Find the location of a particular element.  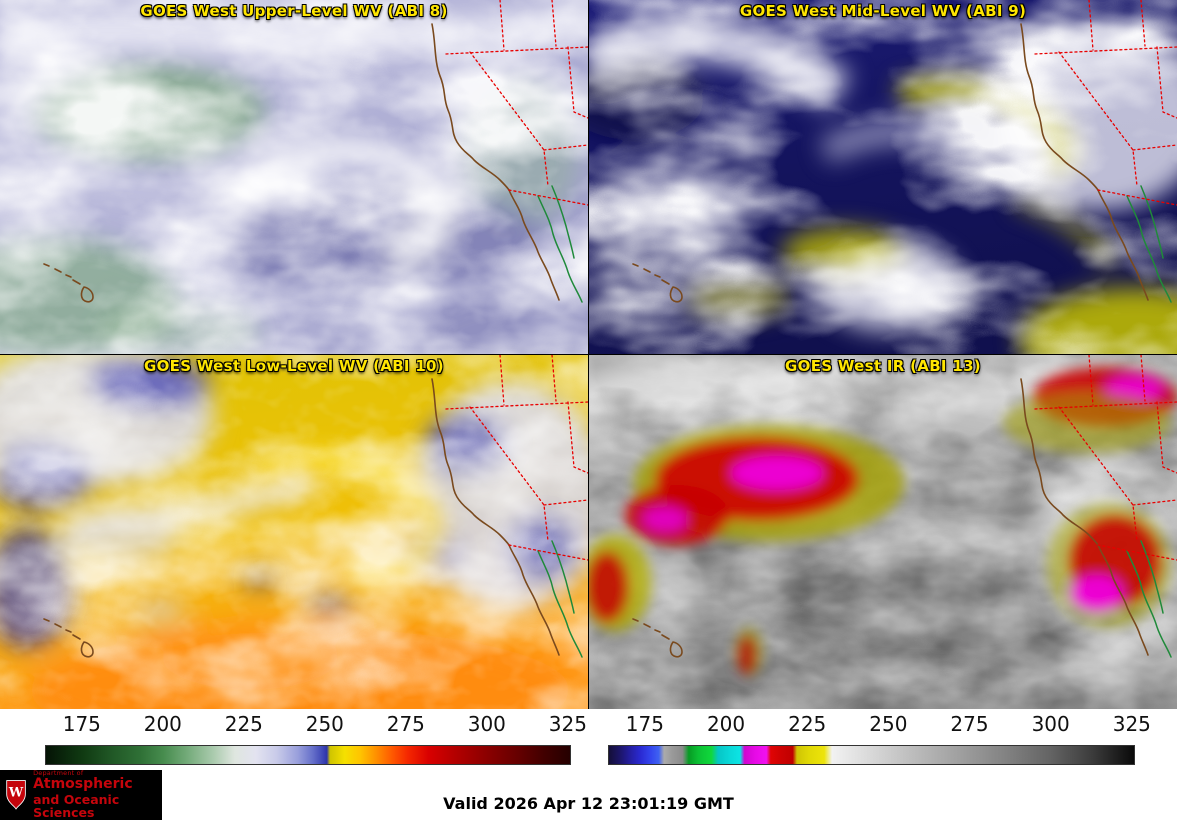

panel-title: GOES West Upper-Level WV (ABI 8) is located at coordinates (294, 11).